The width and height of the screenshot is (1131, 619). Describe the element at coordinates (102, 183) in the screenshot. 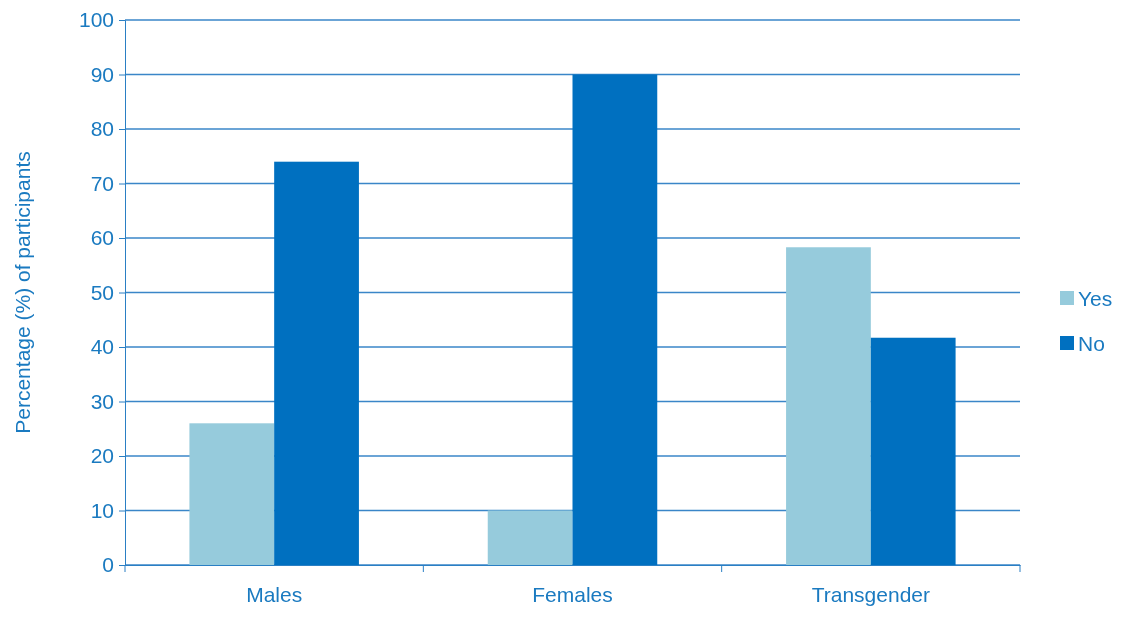

I see `y-tick-label: 70` at that location.